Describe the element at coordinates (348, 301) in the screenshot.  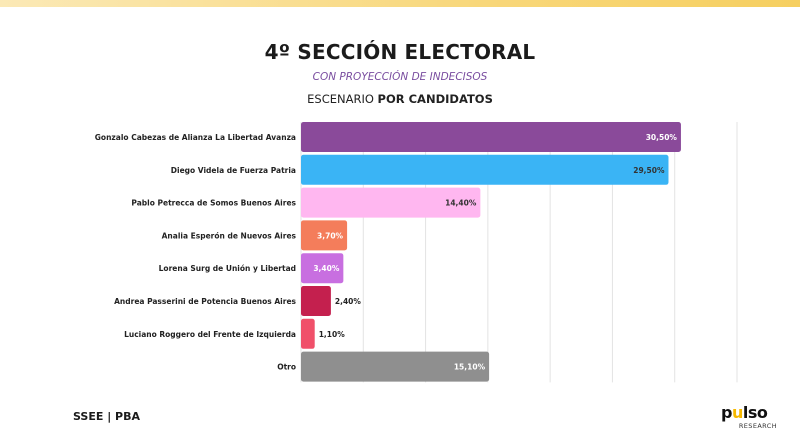
I see `data-label: 2,40%` at that location.